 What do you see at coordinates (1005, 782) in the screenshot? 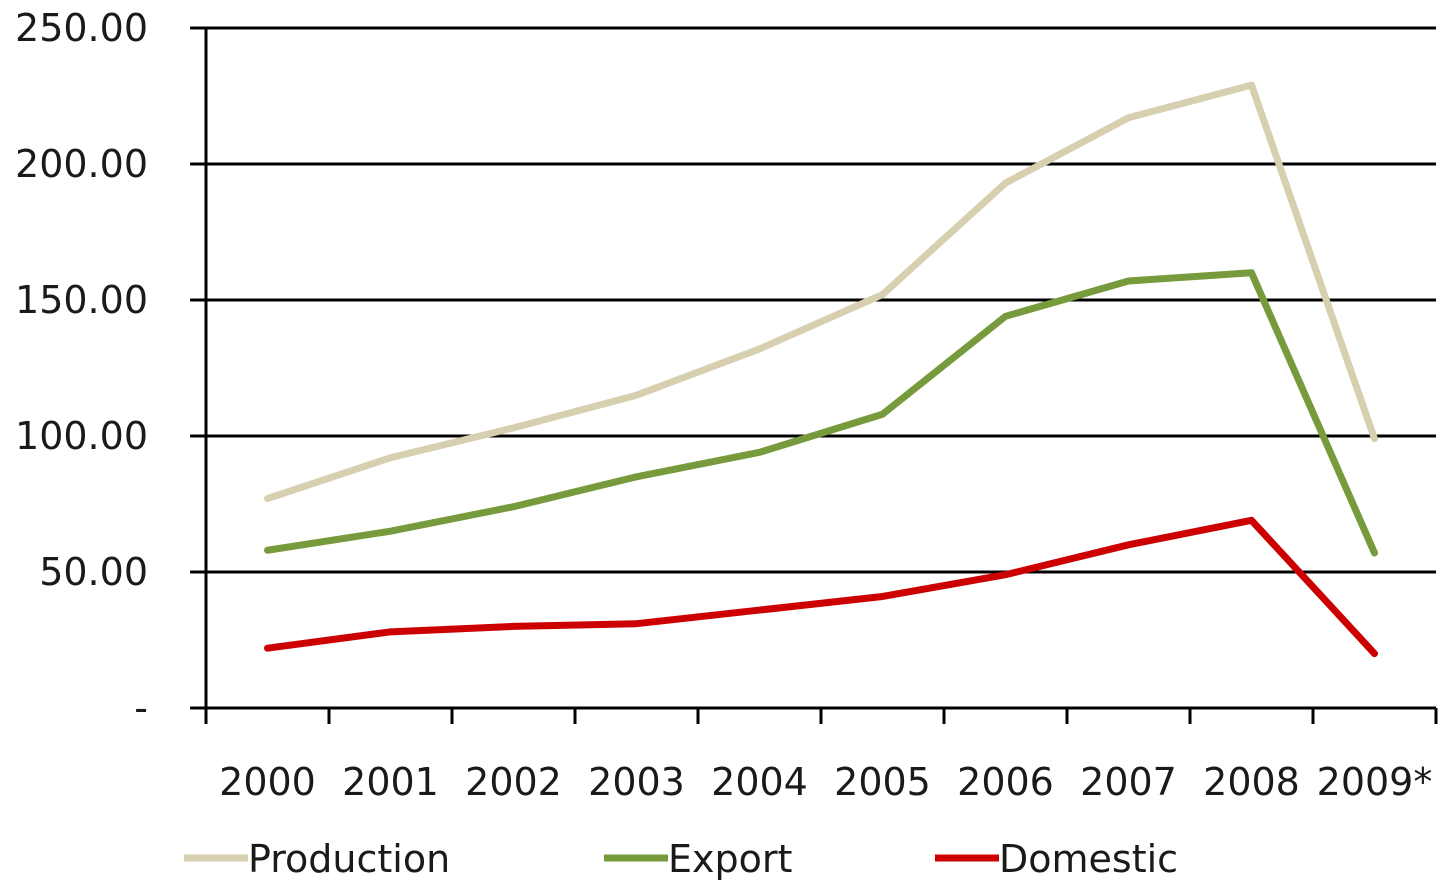
I see `x-tick-label: 2006` at bounding box center [1005, 782].